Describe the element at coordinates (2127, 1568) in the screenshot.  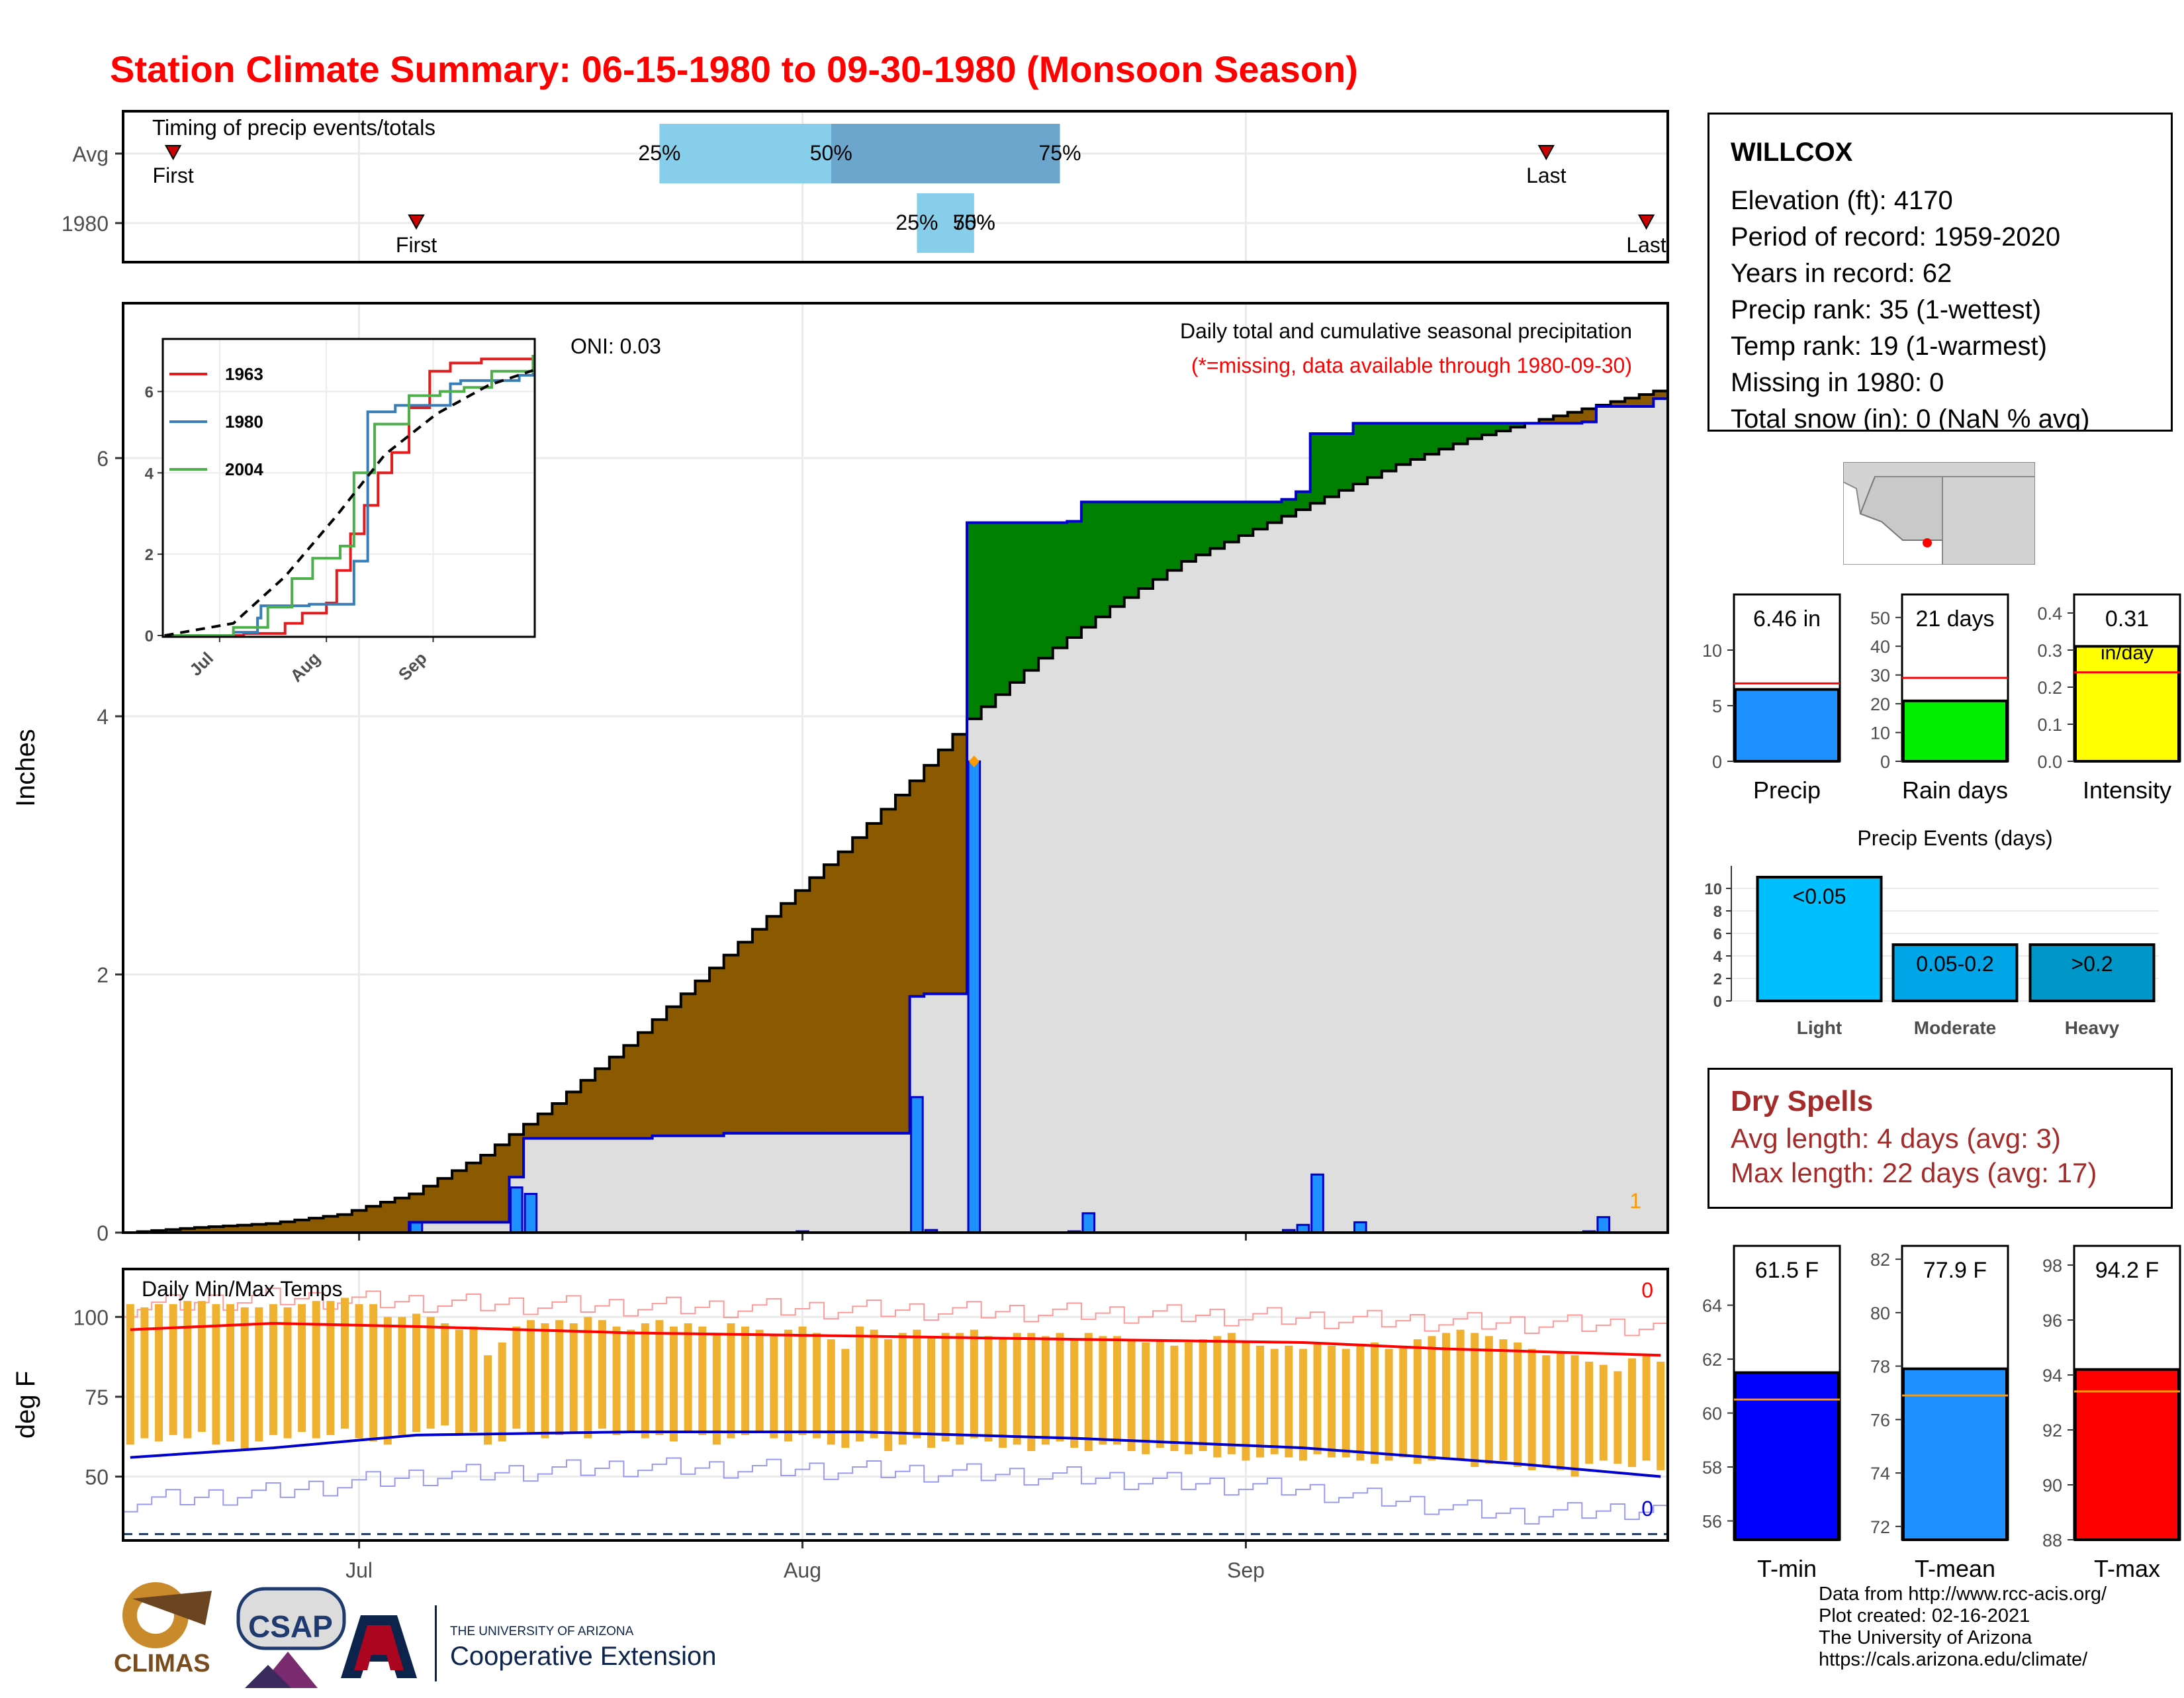
I see `tbar-2-category-label: T-max` at that location.